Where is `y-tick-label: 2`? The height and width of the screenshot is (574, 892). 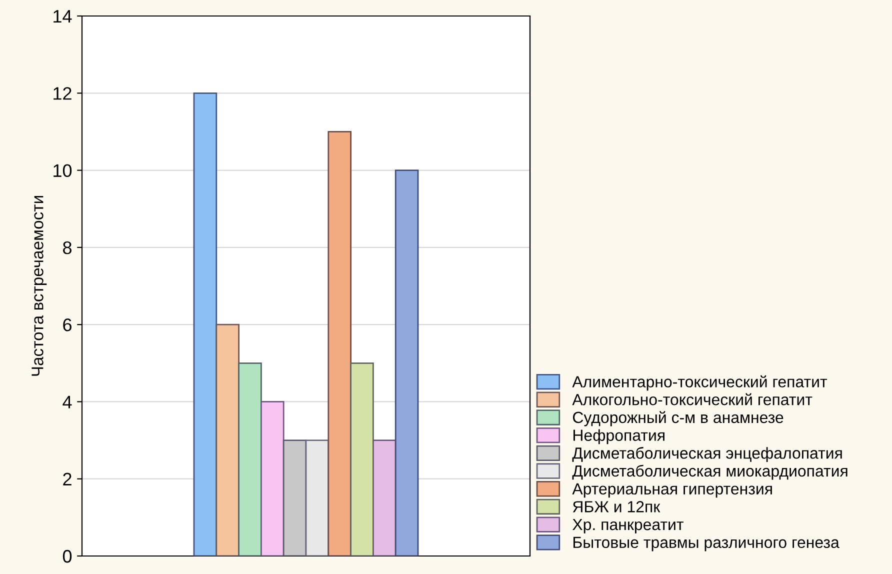
y-tick-label: 2 is located at coordinates (67, 479).